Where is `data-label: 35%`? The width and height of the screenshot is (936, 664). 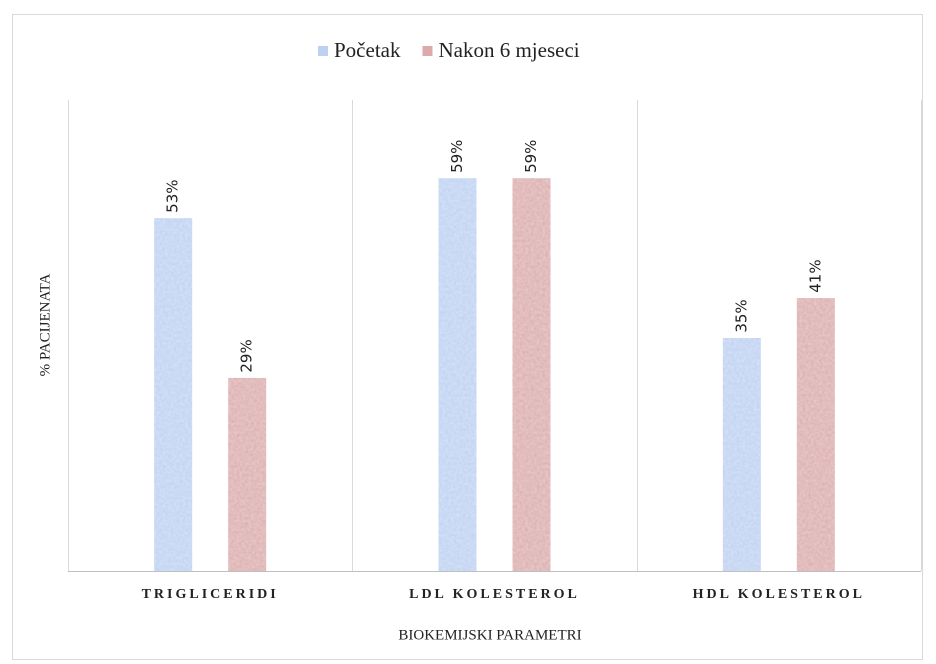 data-label: 35% is located at coordinates (741, 315).